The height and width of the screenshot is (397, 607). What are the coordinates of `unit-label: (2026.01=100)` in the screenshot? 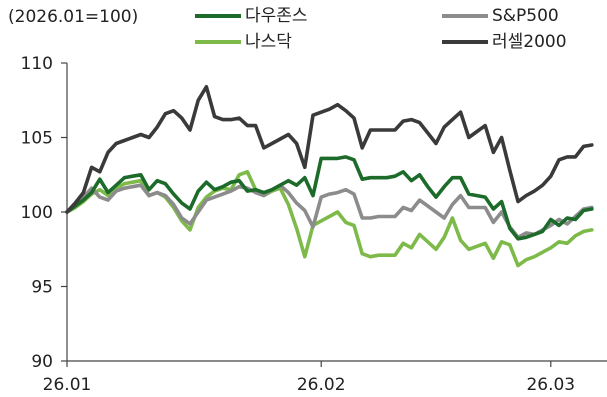 It's located at (73, 17).